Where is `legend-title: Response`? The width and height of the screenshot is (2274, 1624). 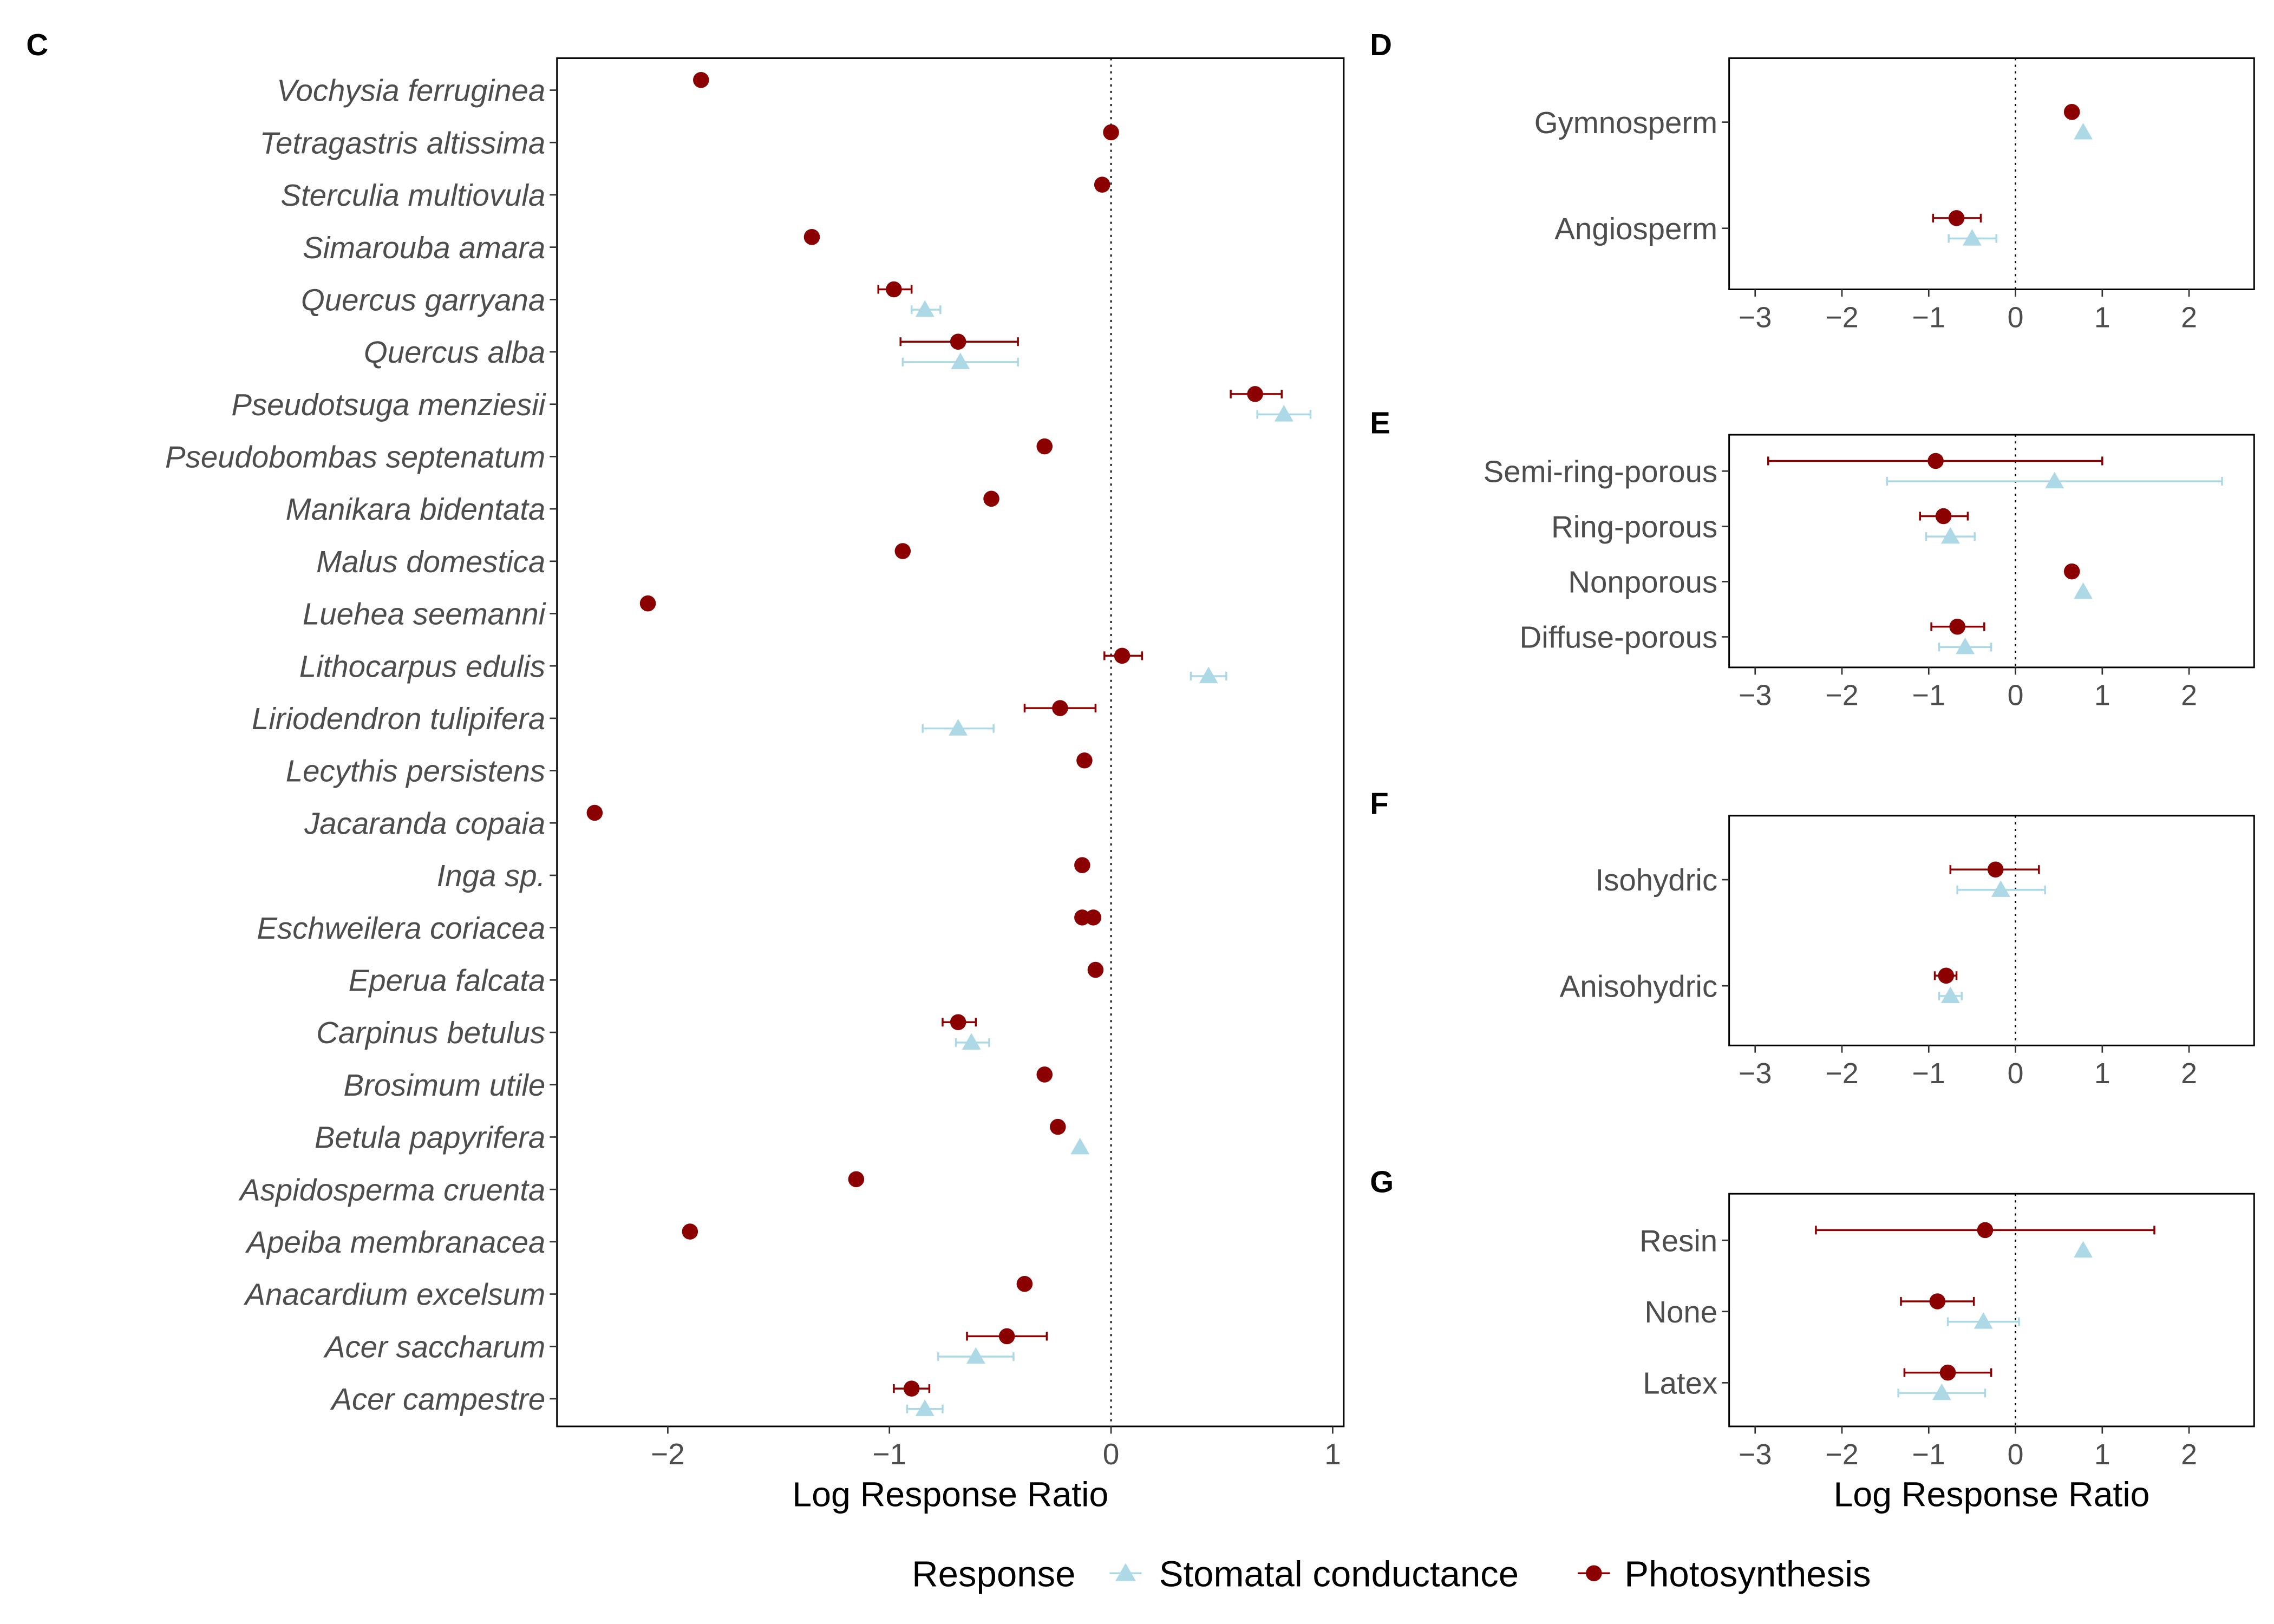
legend-title: Response is located at coordinates (994, 1574).